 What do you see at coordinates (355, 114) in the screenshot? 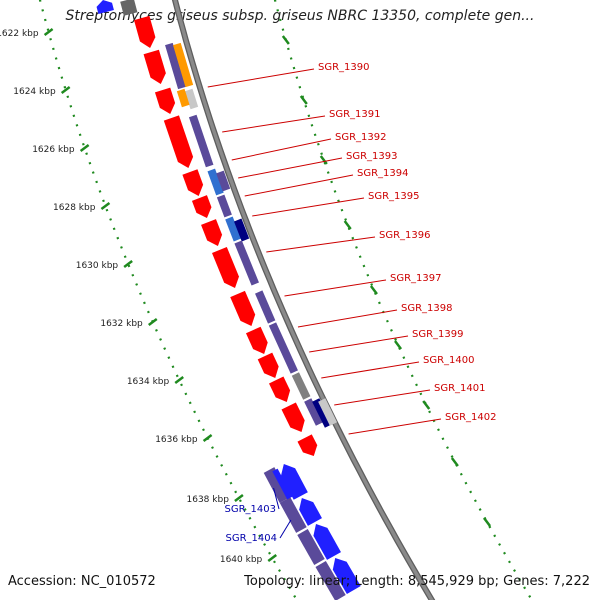
I see `gene-label: SGR_1391` at bounding box center [355, 114].